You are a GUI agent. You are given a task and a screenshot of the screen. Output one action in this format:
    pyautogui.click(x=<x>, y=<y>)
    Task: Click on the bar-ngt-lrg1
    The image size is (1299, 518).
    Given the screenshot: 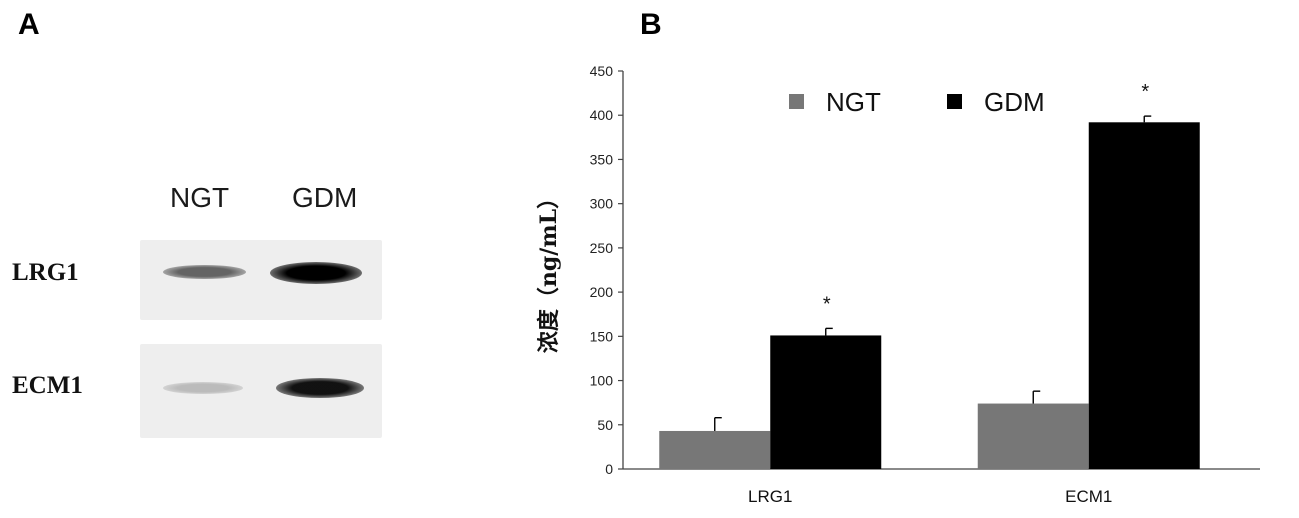 What is the action you would take?
    pyautogui.click(x=715, y=449)
    